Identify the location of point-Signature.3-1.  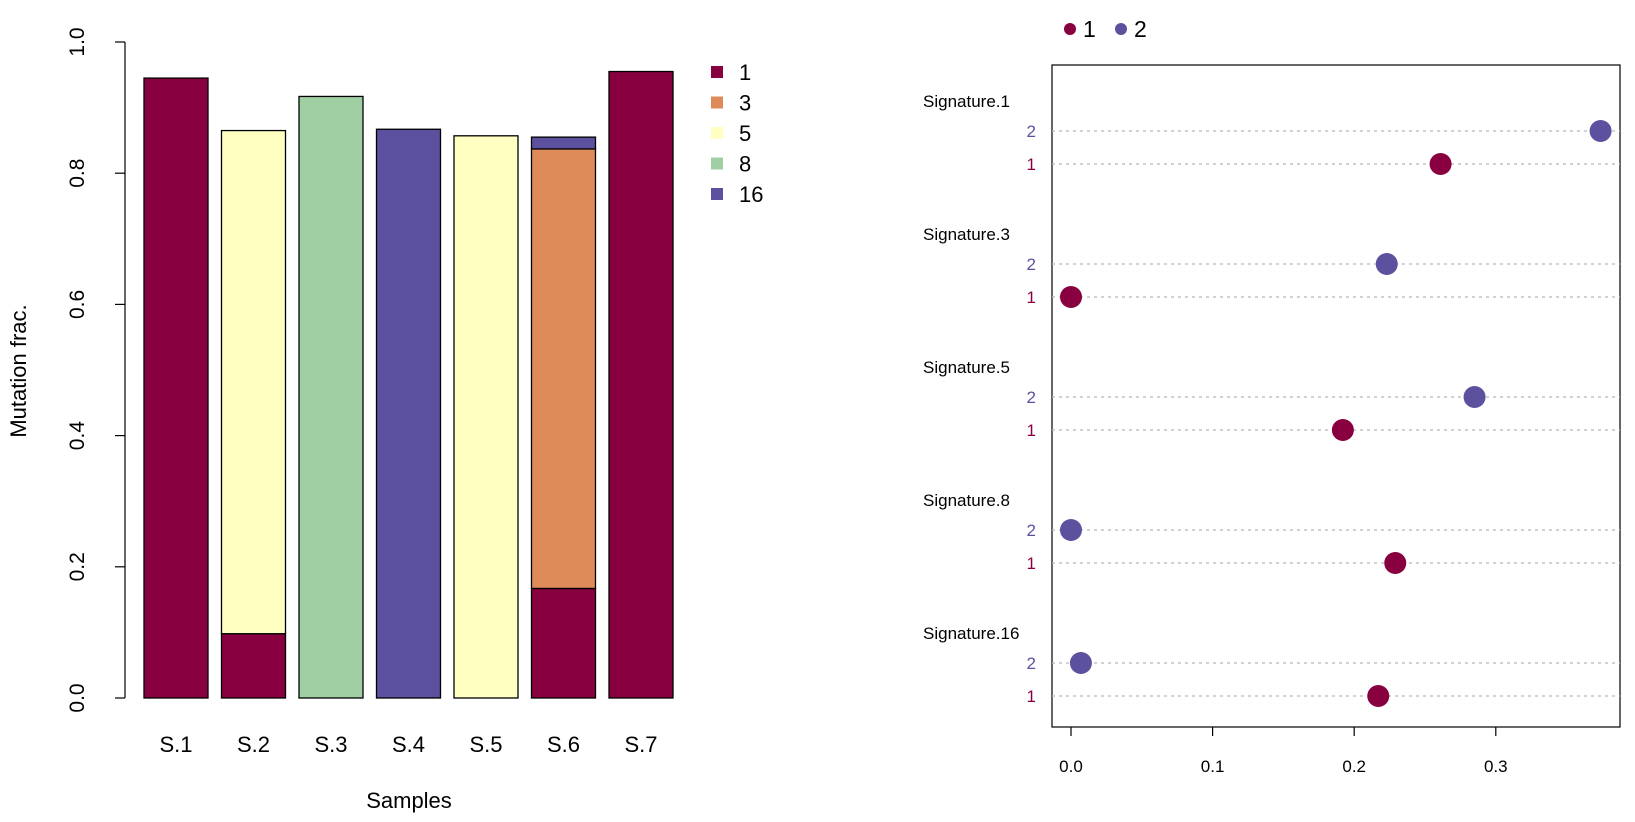
(1071, 297).